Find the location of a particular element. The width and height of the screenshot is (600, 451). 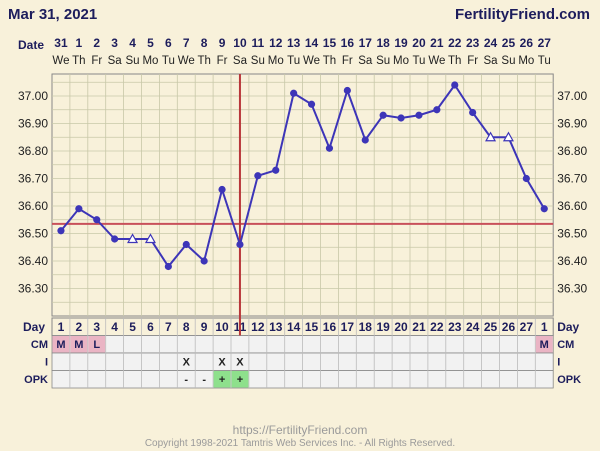

footer-url: https://FertilityFriend.com is located at coordinates (300, 430).